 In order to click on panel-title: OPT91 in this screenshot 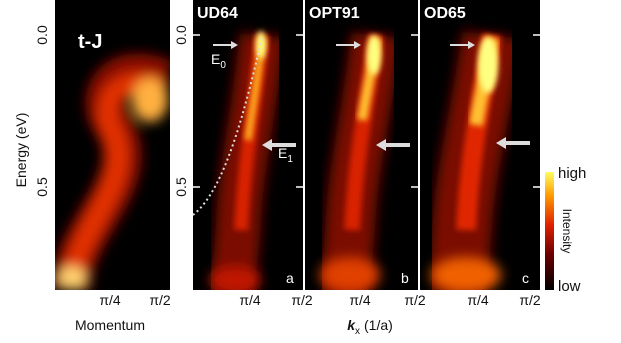, I will do `click(334, 13)`.